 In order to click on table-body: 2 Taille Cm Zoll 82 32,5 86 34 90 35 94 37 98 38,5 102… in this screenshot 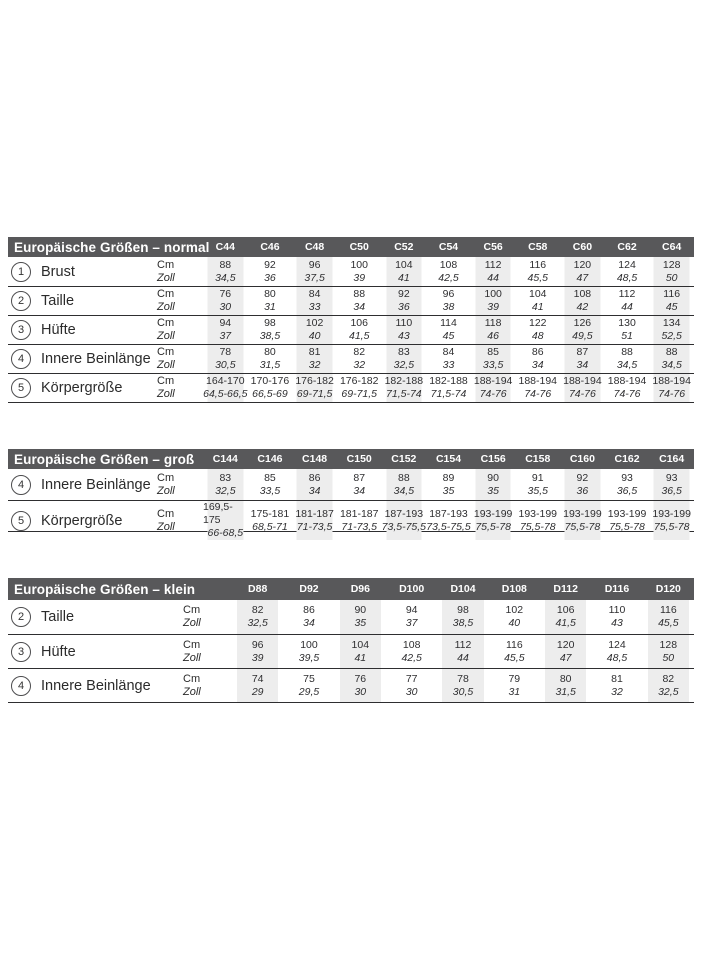, I will do `click(351, 651)`.